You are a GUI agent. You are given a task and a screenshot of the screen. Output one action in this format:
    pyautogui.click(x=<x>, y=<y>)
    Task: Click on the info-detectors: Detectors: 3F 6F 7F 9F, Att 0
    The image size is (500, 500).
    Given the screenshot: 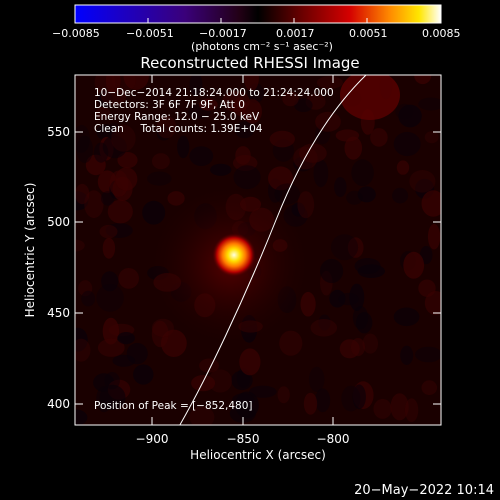 What is the action you would take?
    pyautogui.click(x=169, y=105)
    